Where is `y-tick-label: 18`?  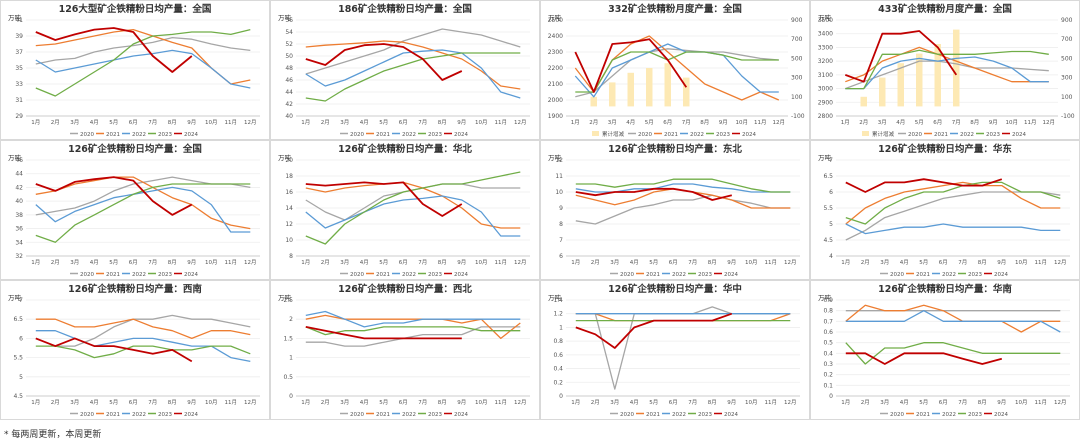 y-tick-label: 18 is located at coordinates (289, 176).